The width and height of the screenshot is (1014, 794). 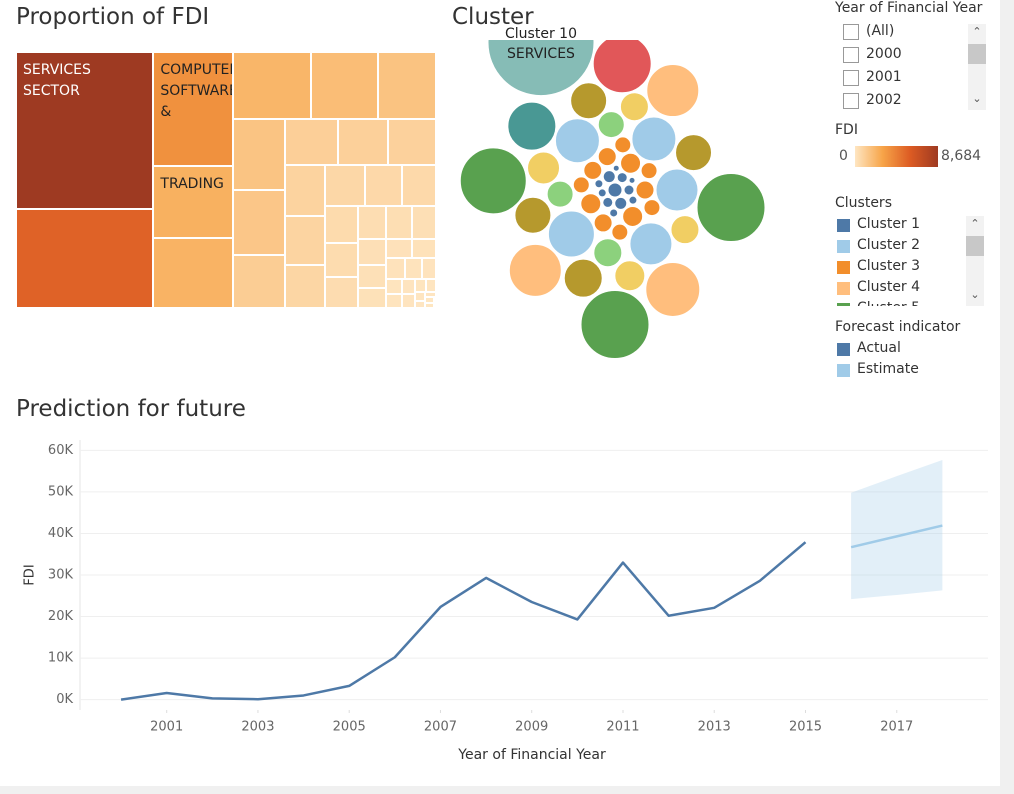 What do you see at coordinates (57, 80) in the screenshot?
I see `cell-label: SERVICES SECTOR` at bounding box center [57, 80].